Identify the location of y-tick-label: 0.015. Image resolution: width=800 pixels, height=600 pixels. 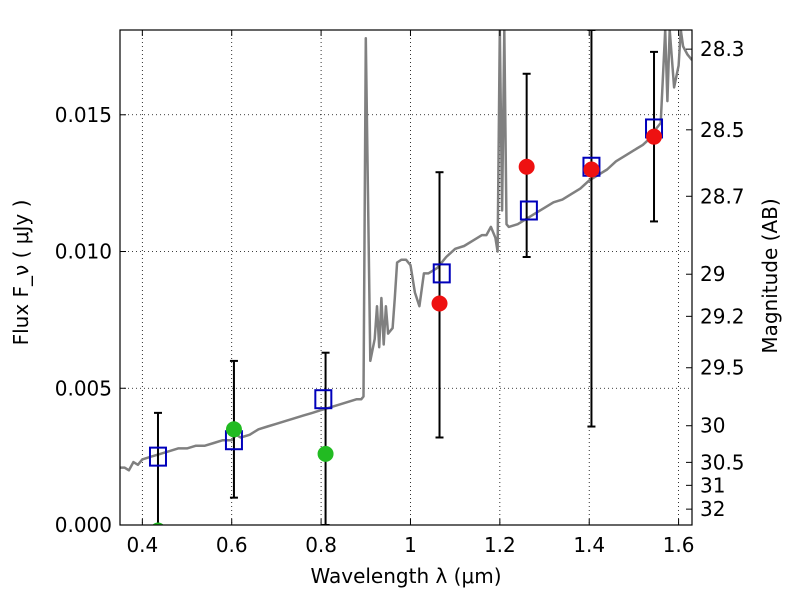
(83, 115).